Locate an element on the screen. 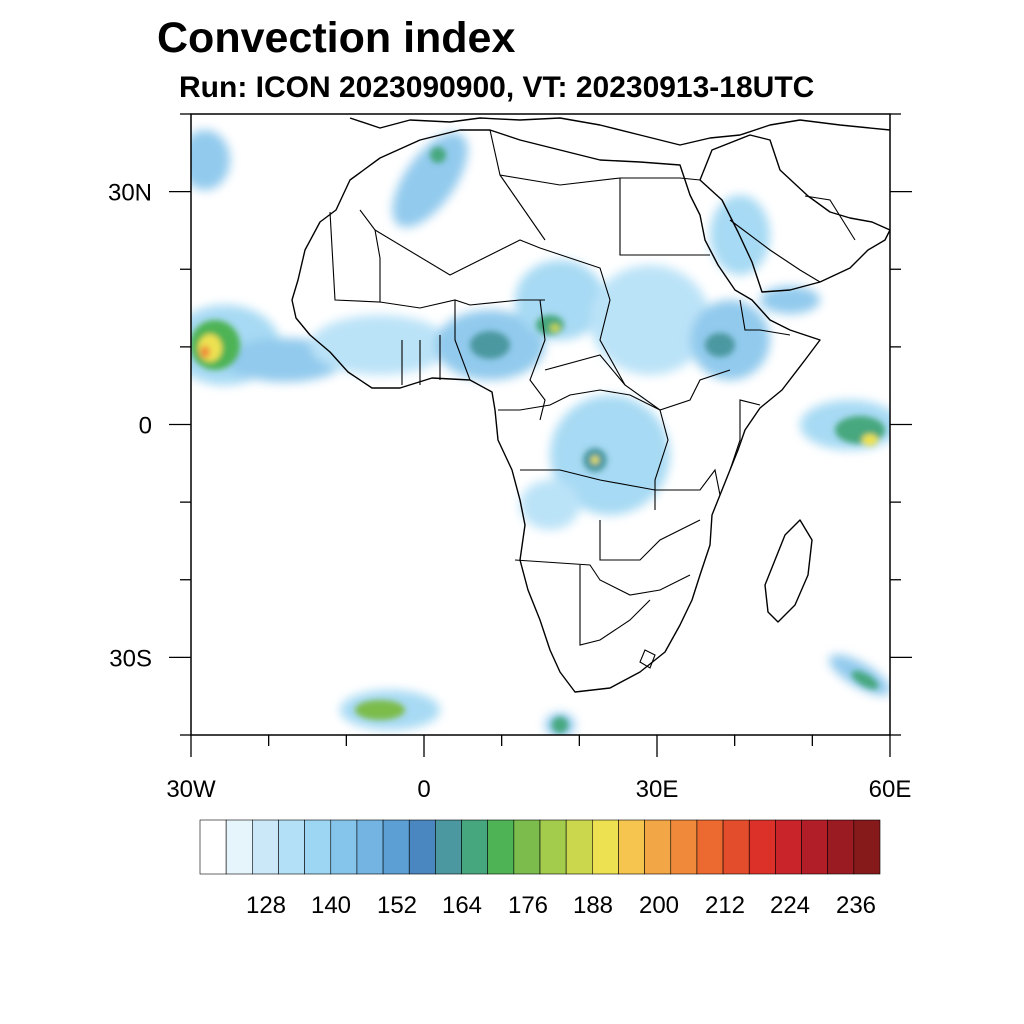 The width and height of the screenshot is (1024, 1024). colorbar-label: 200 is located at coordinates (659, 905).